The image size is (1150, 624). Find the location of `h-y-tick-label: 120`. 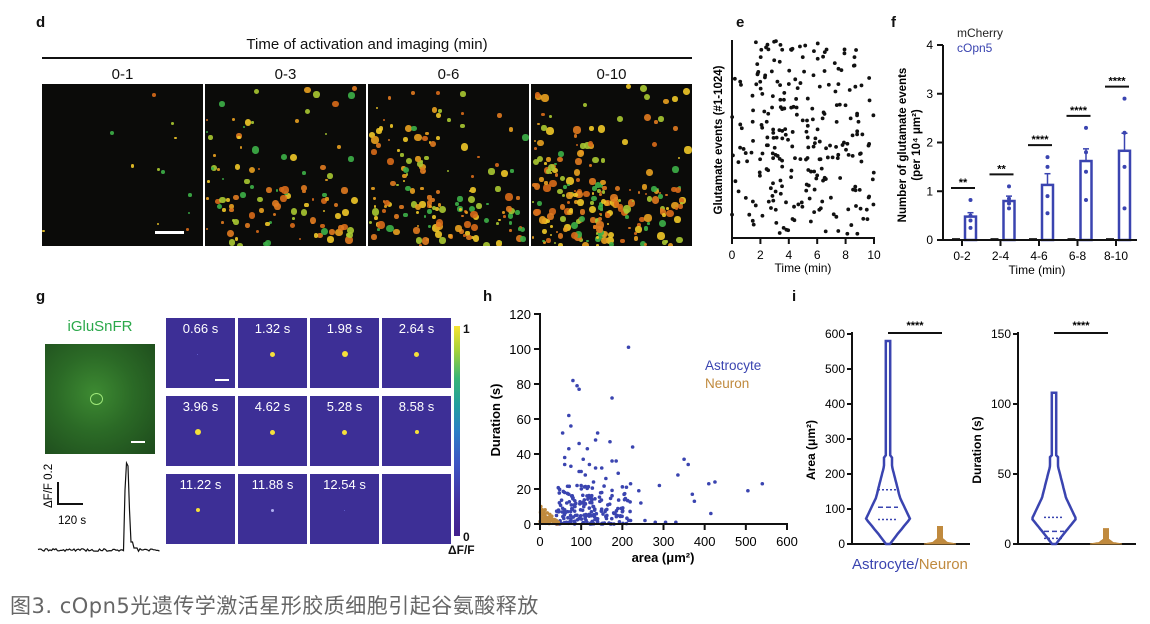

h-y-tick-label: 120 is located at coordinates (520, 314).